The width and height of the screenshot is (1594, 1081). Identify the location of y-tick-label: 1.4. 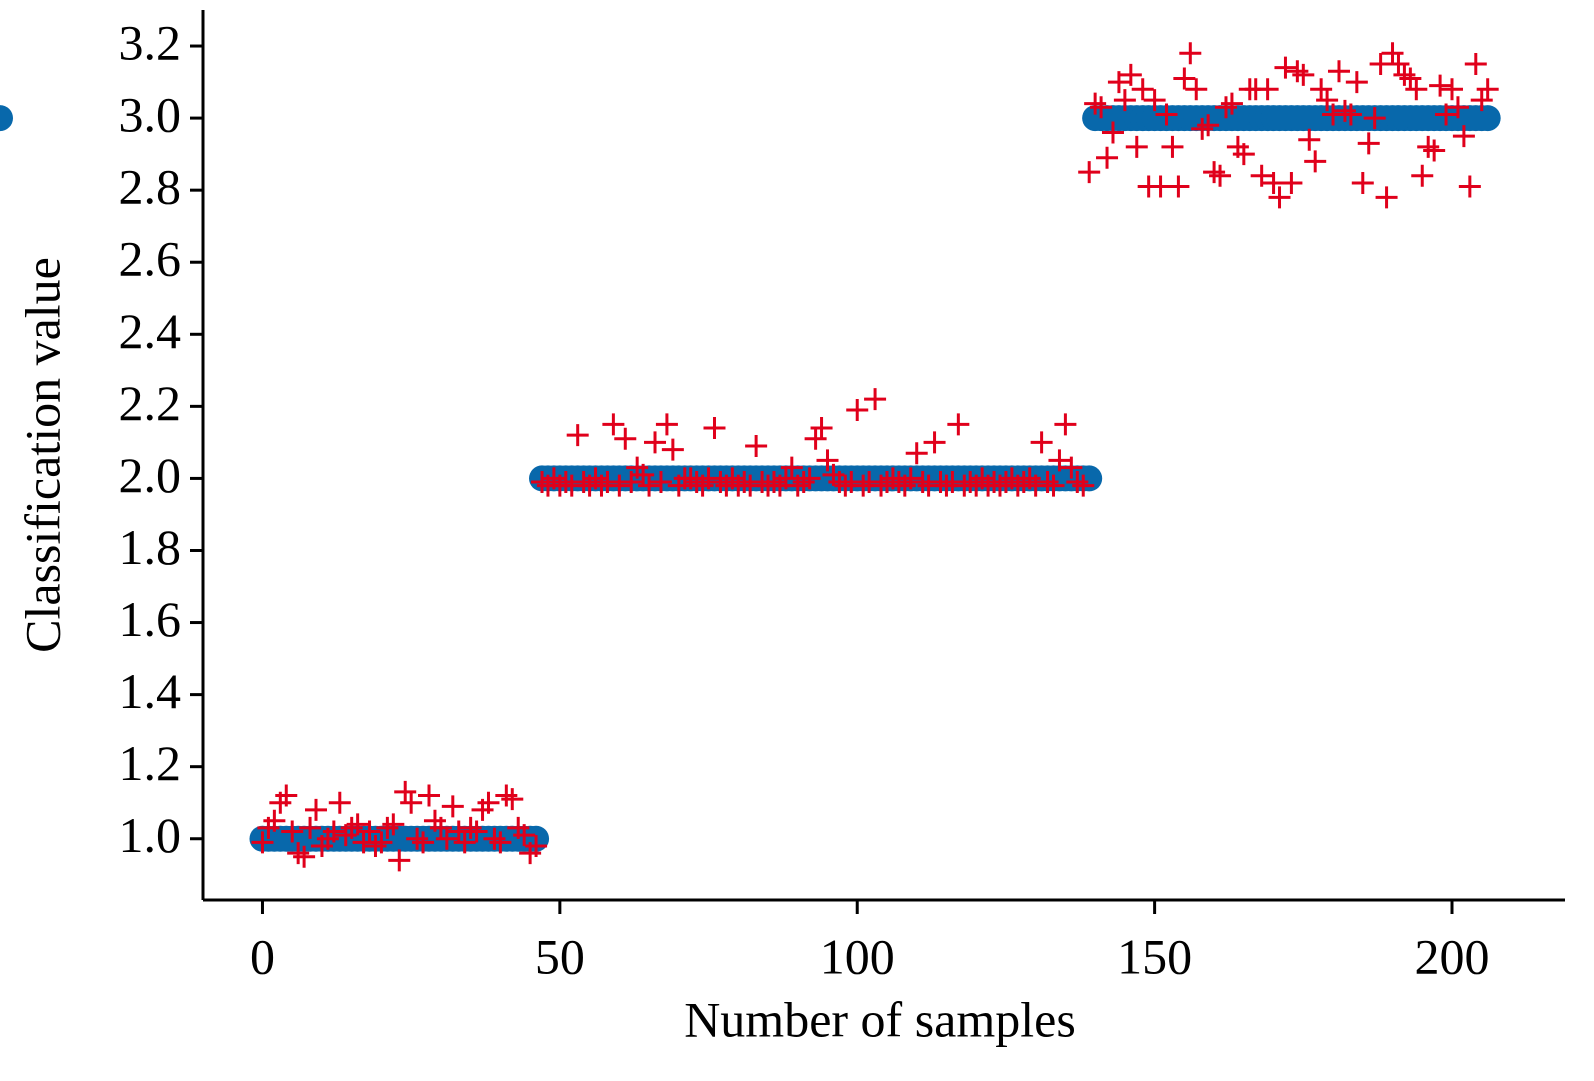
(150, 691).